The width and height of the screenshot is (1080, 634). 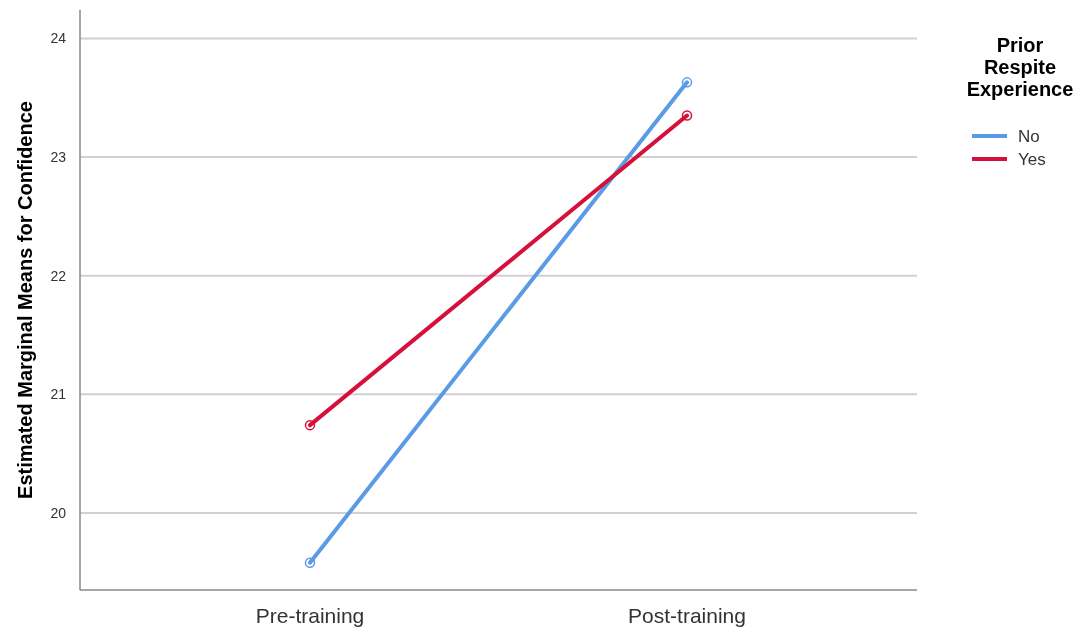 What do you see at coordinates (58, 156) in the screenshot?
I see `y-tick-label: 23` at bounding box center [58, 156].